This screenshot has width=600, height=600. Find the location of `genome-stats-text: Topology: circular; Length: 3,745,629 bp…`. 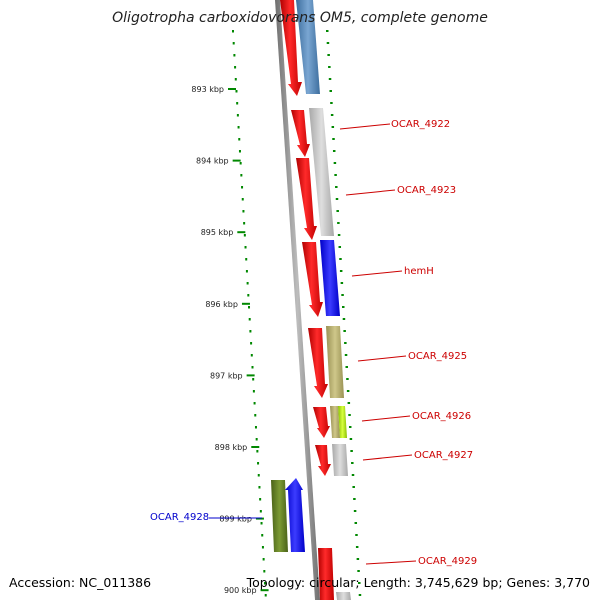

genome-stats-text: Topology: circular; Length: 3,745,629 bp… is located at coordinates (418, 582).